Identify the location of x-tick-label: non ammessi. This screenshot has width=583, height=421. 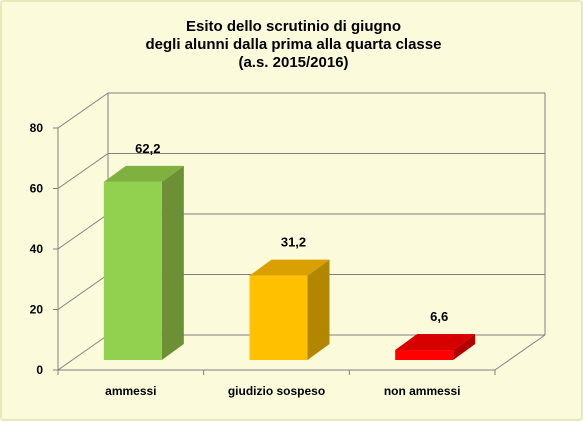
(422, 391).